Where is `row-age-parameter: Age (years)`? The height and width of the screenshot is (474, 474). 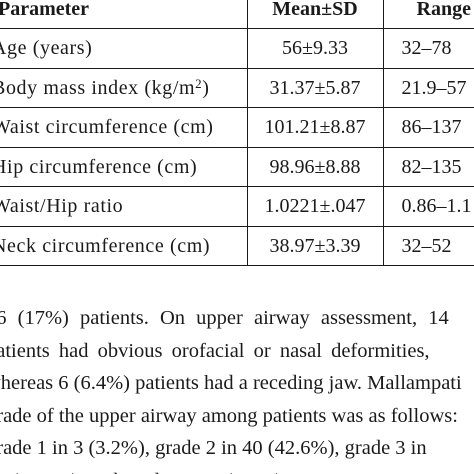 row-age-parameter: Age (years) is located at coordinates (46, 48).